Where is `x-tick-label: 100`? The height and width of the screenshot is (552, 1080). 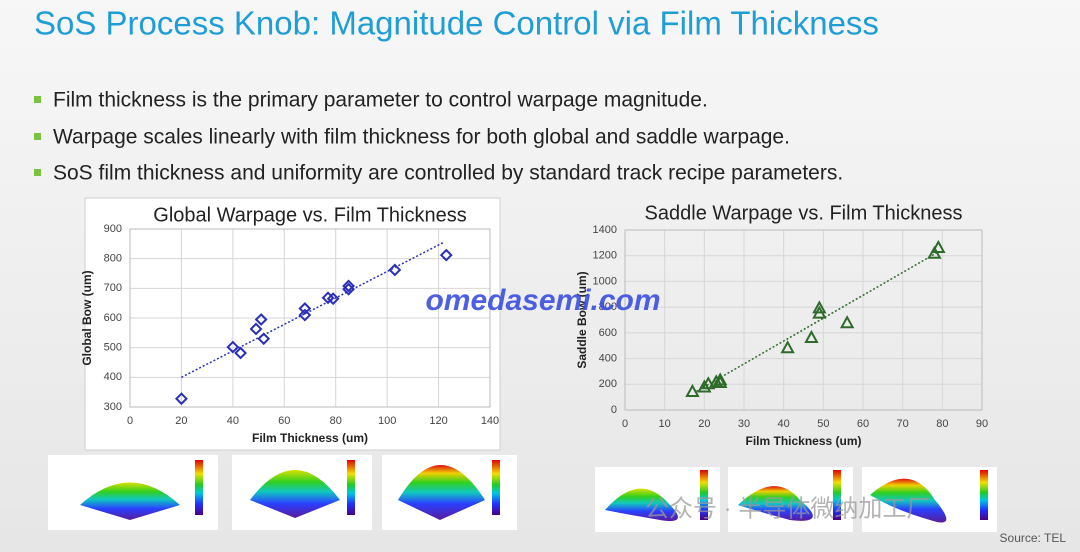
x-tick-label: 100 is located at coordinates (387, 421).